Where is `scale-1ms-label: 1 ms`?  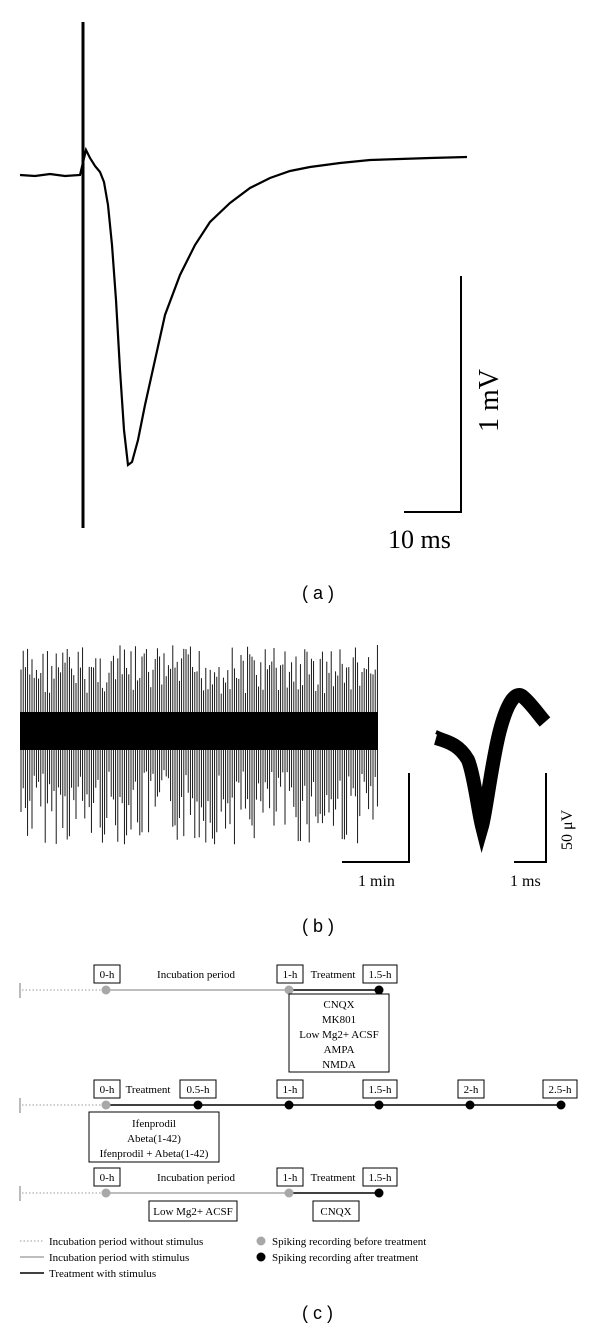
scale-1ms-label: 1 ms is located at coordinates (525, 881).